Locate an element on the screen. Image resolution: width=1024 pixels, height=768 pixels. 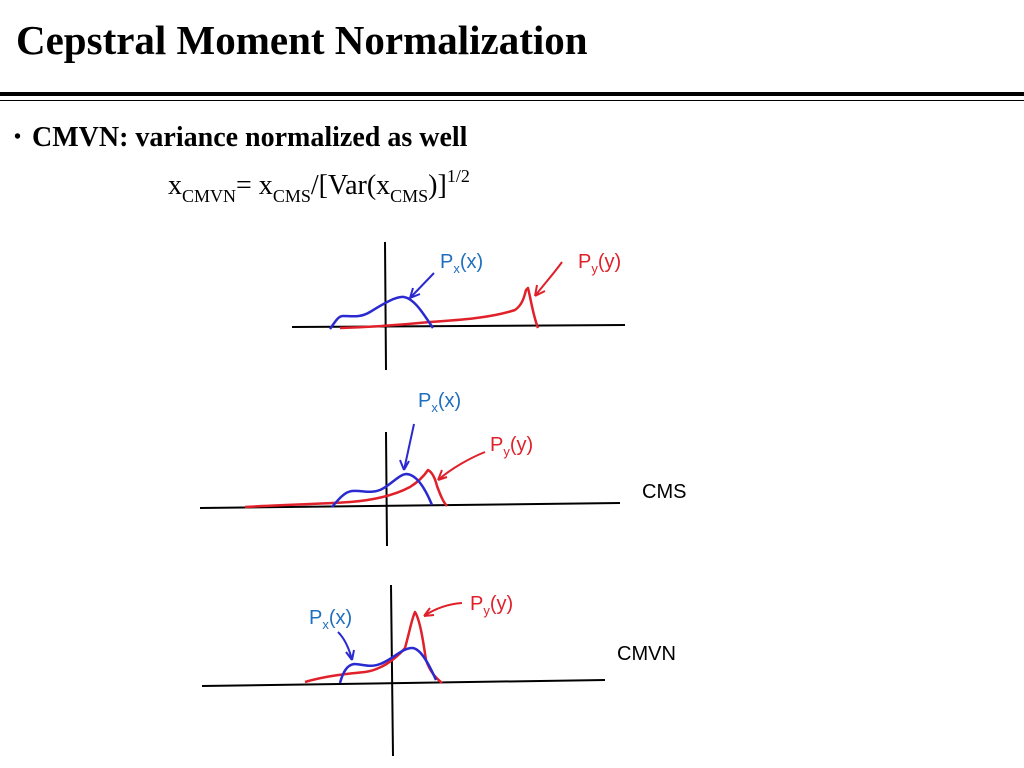
panel-1-px-arrow is located at coordinates (422, 285).